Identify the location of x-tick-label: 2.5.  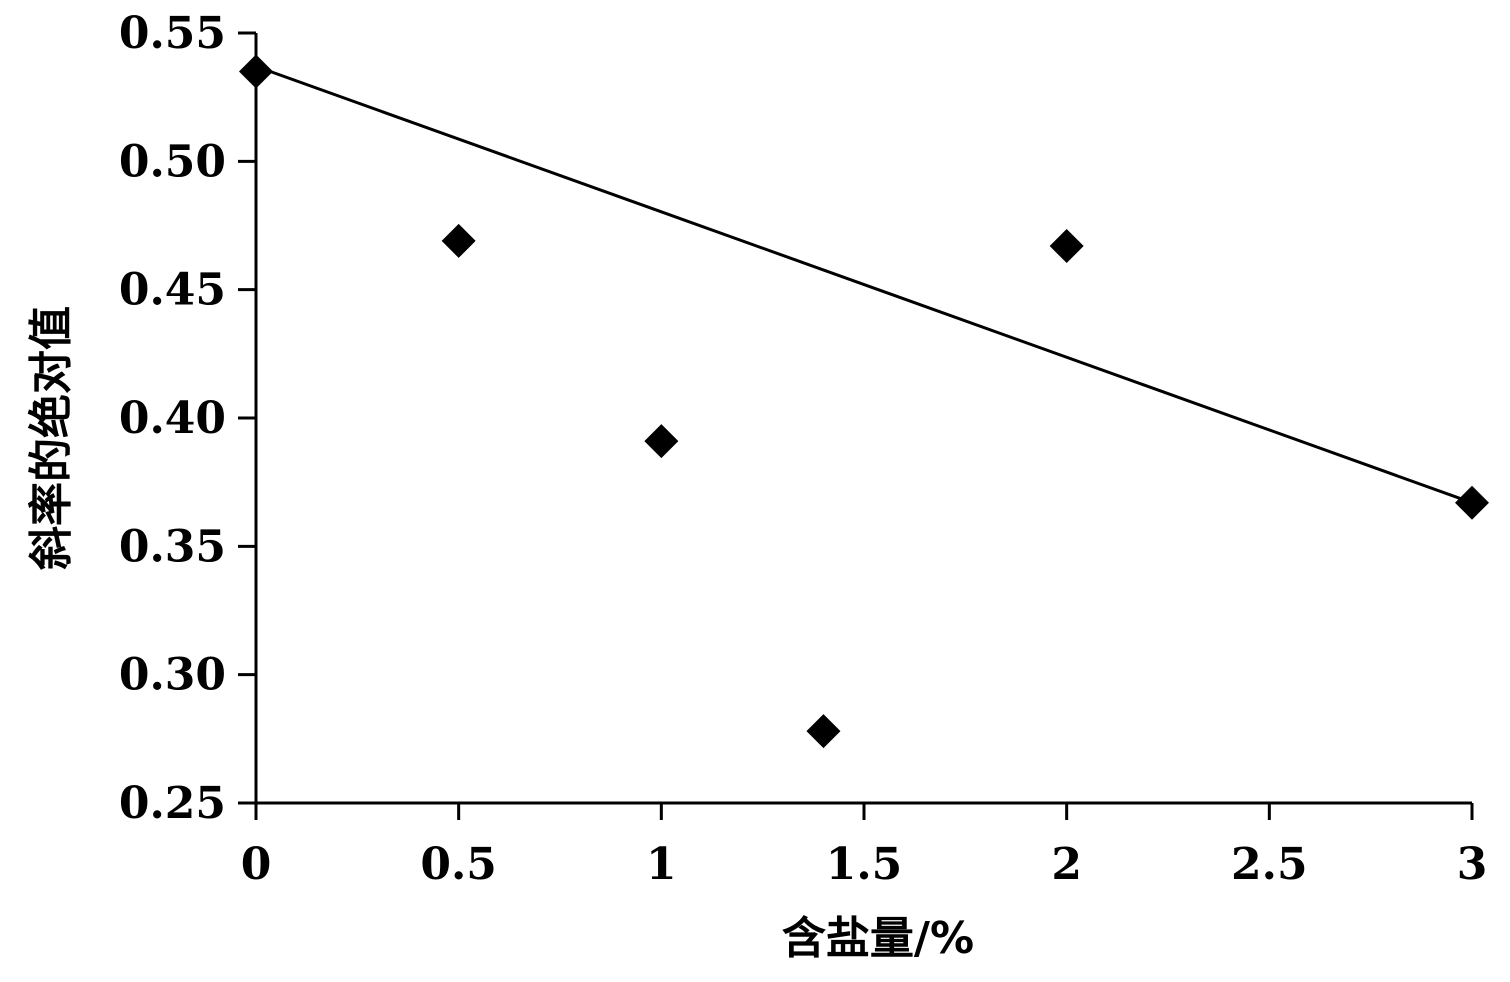
(1269, 864).